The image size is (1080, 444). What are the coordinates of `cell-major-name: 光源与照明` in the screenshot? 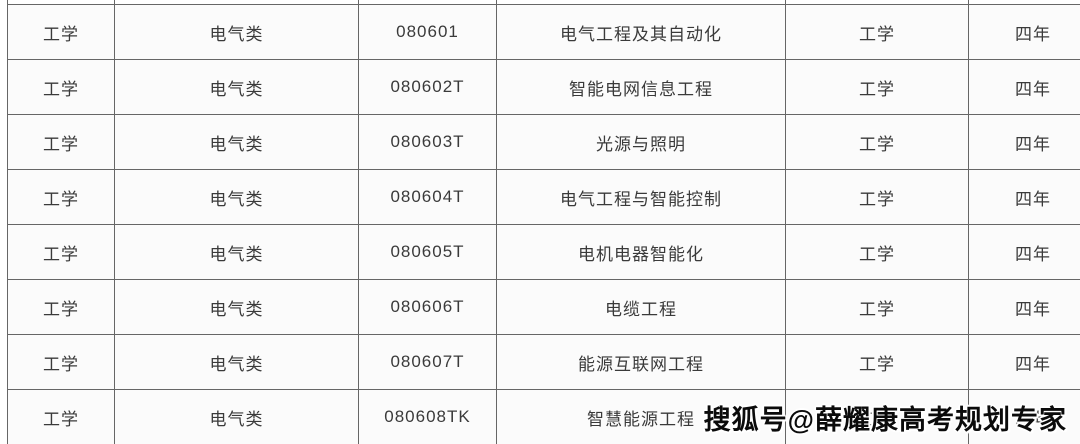 It's located at (641, 142).